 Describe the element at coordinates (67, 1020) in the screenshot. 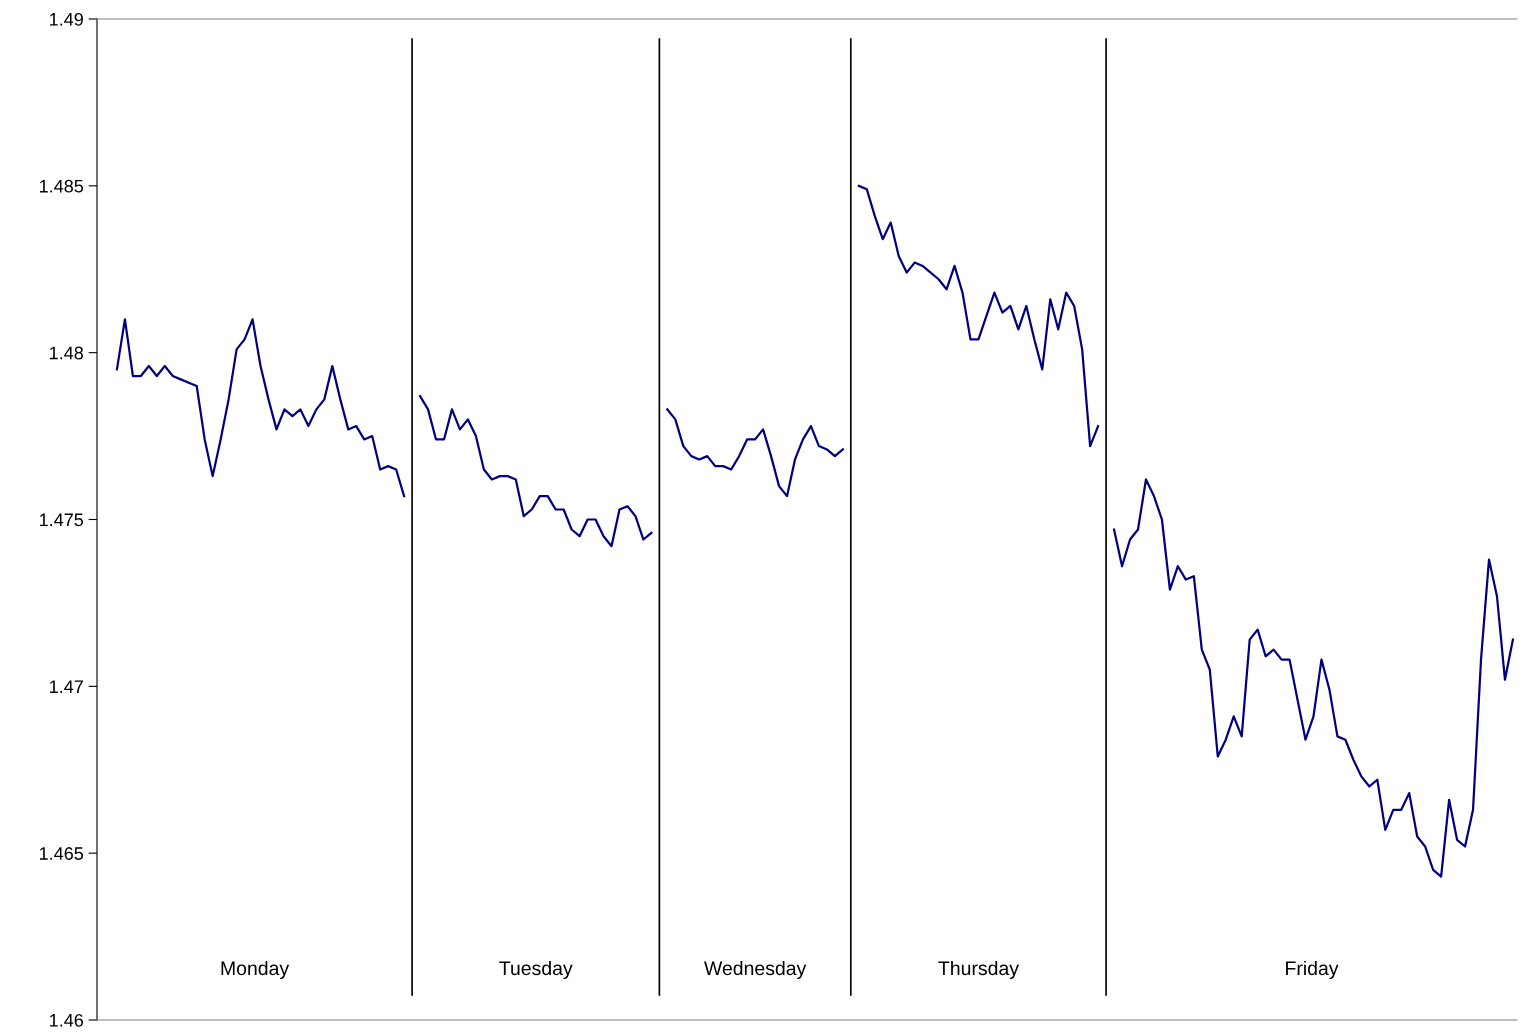

I see `y-tick-label: 1.46` at that location.